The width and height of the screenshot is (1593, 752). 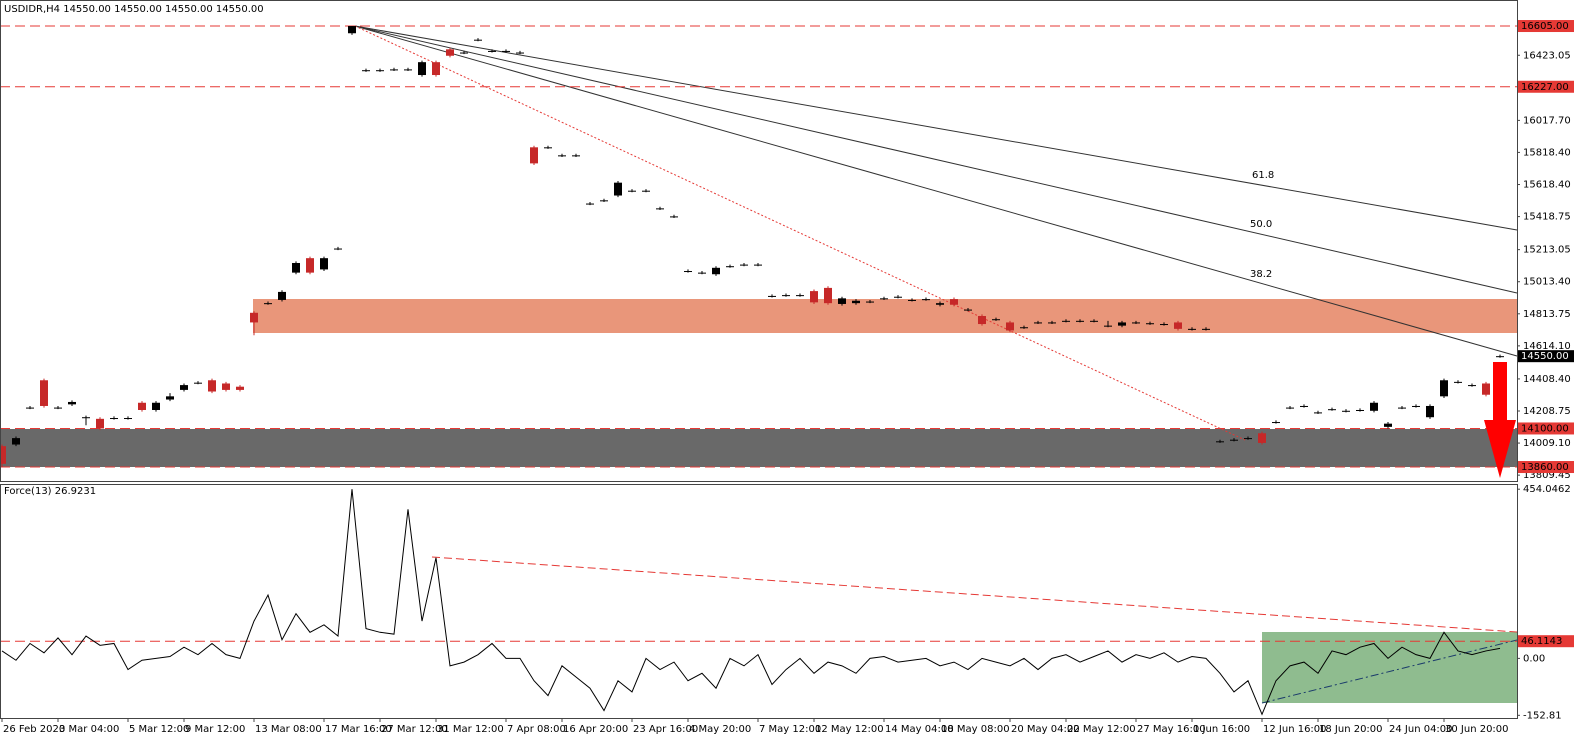 I want to click on y-tick-label: 16017.70, so click(x=1547, y=120).